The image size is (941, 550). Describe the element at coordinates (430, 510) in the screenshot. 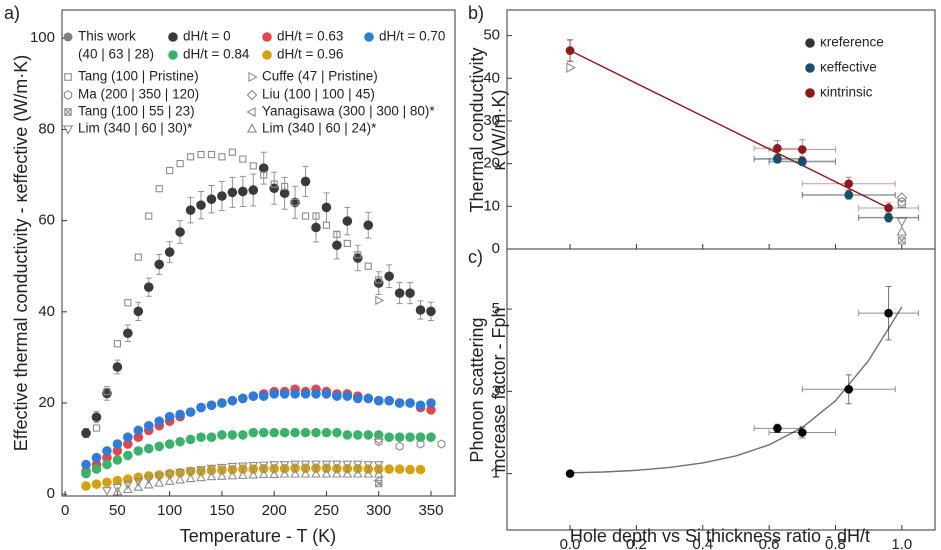

I see `x-tick-label: 350` at that location.